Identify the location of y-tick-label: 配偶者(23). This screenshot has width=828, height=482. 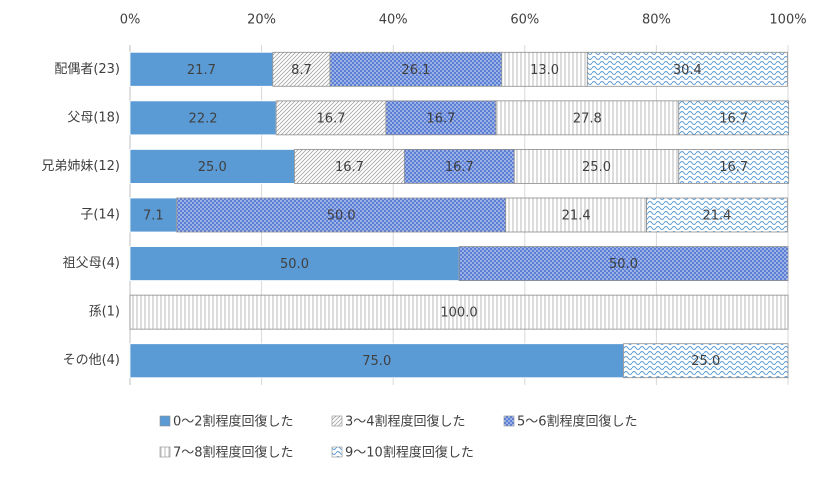
(87, 69).